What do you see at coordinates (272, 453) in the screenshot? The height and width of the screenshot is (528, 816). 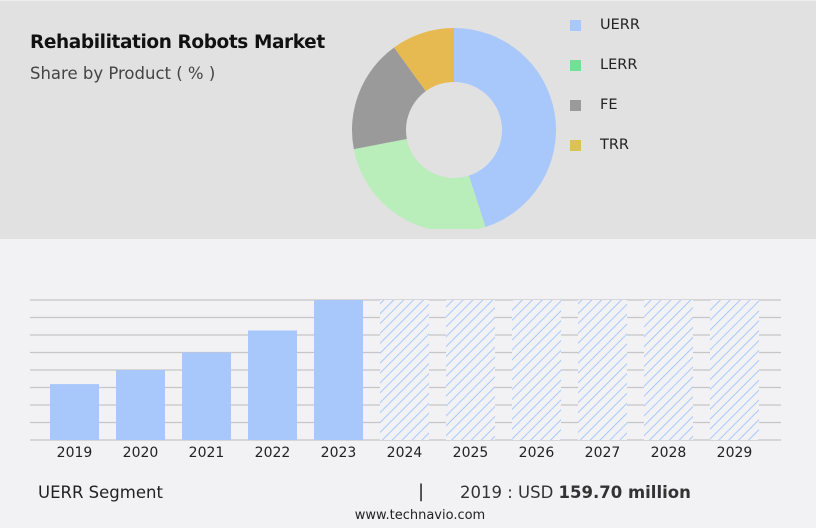 I see `x-axis-label: 2022` at bounding box center [272, 453].